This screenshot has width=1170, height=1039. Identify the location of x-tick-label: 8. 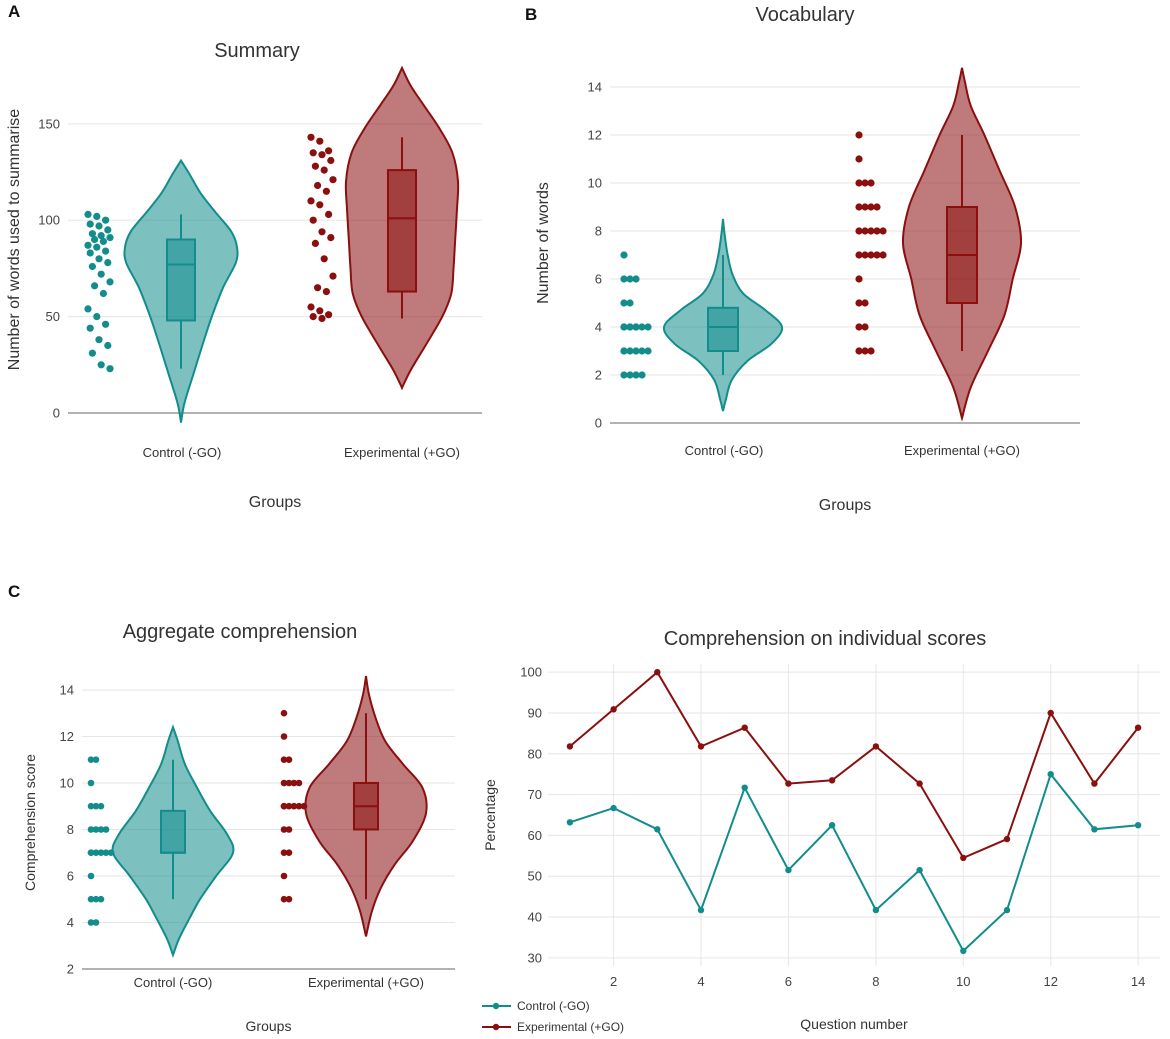
(875, 981).